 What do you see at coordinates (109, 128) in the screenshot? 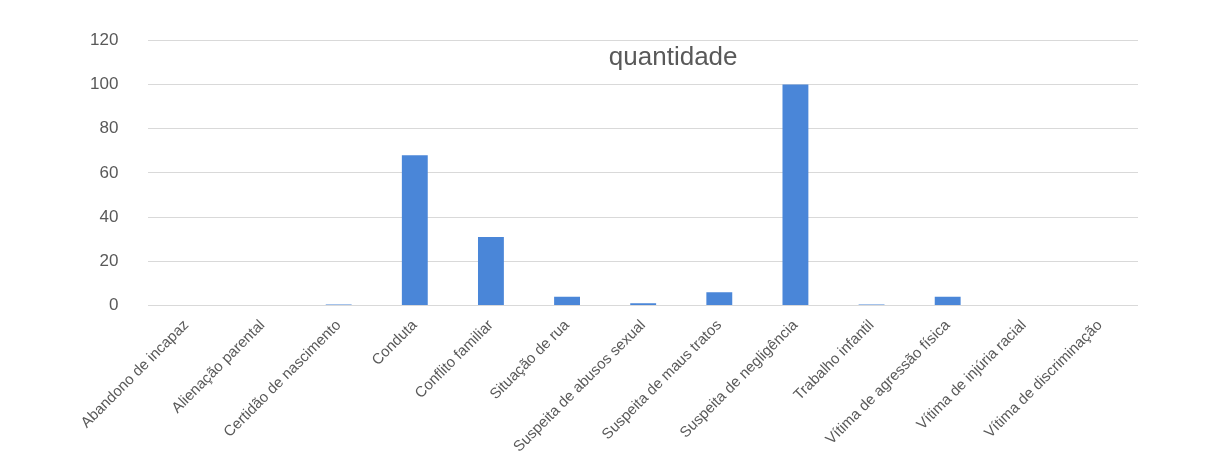
I see `y-tick-label: 80` at bounding box center [109, 128].